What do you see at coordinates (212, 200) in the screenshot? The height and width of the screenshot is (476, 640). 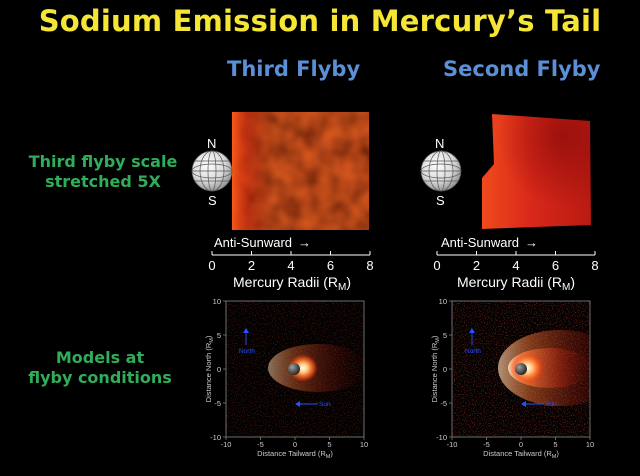 I see `south-label-third: S` at bounding box center [212, 200].